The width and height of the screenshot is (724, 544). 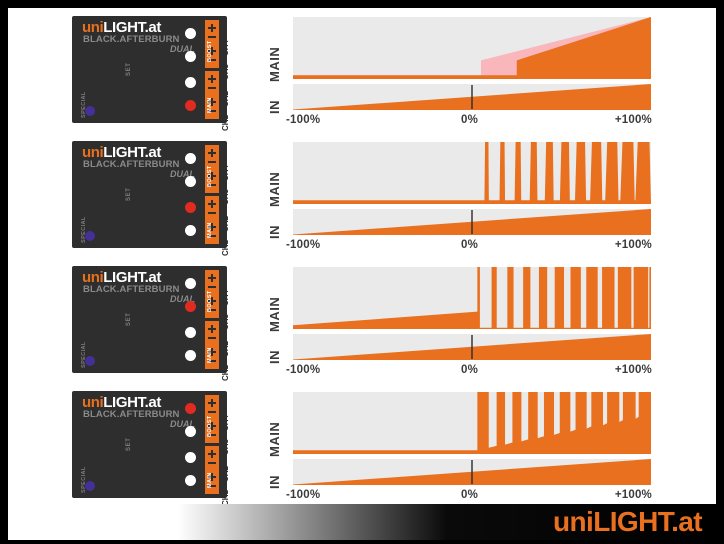 I want to click on channel-label-ch4: CH4, so click(x=225, y=297).